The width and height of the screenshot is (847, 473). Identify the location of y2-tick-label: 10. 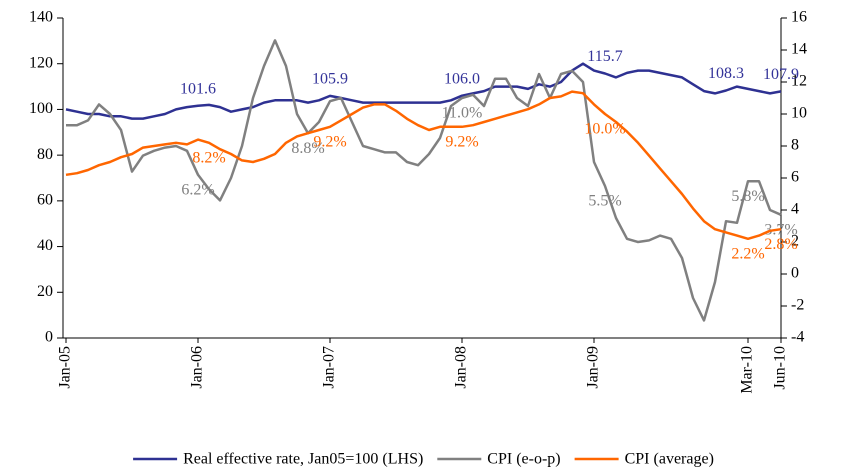
(799, 113).